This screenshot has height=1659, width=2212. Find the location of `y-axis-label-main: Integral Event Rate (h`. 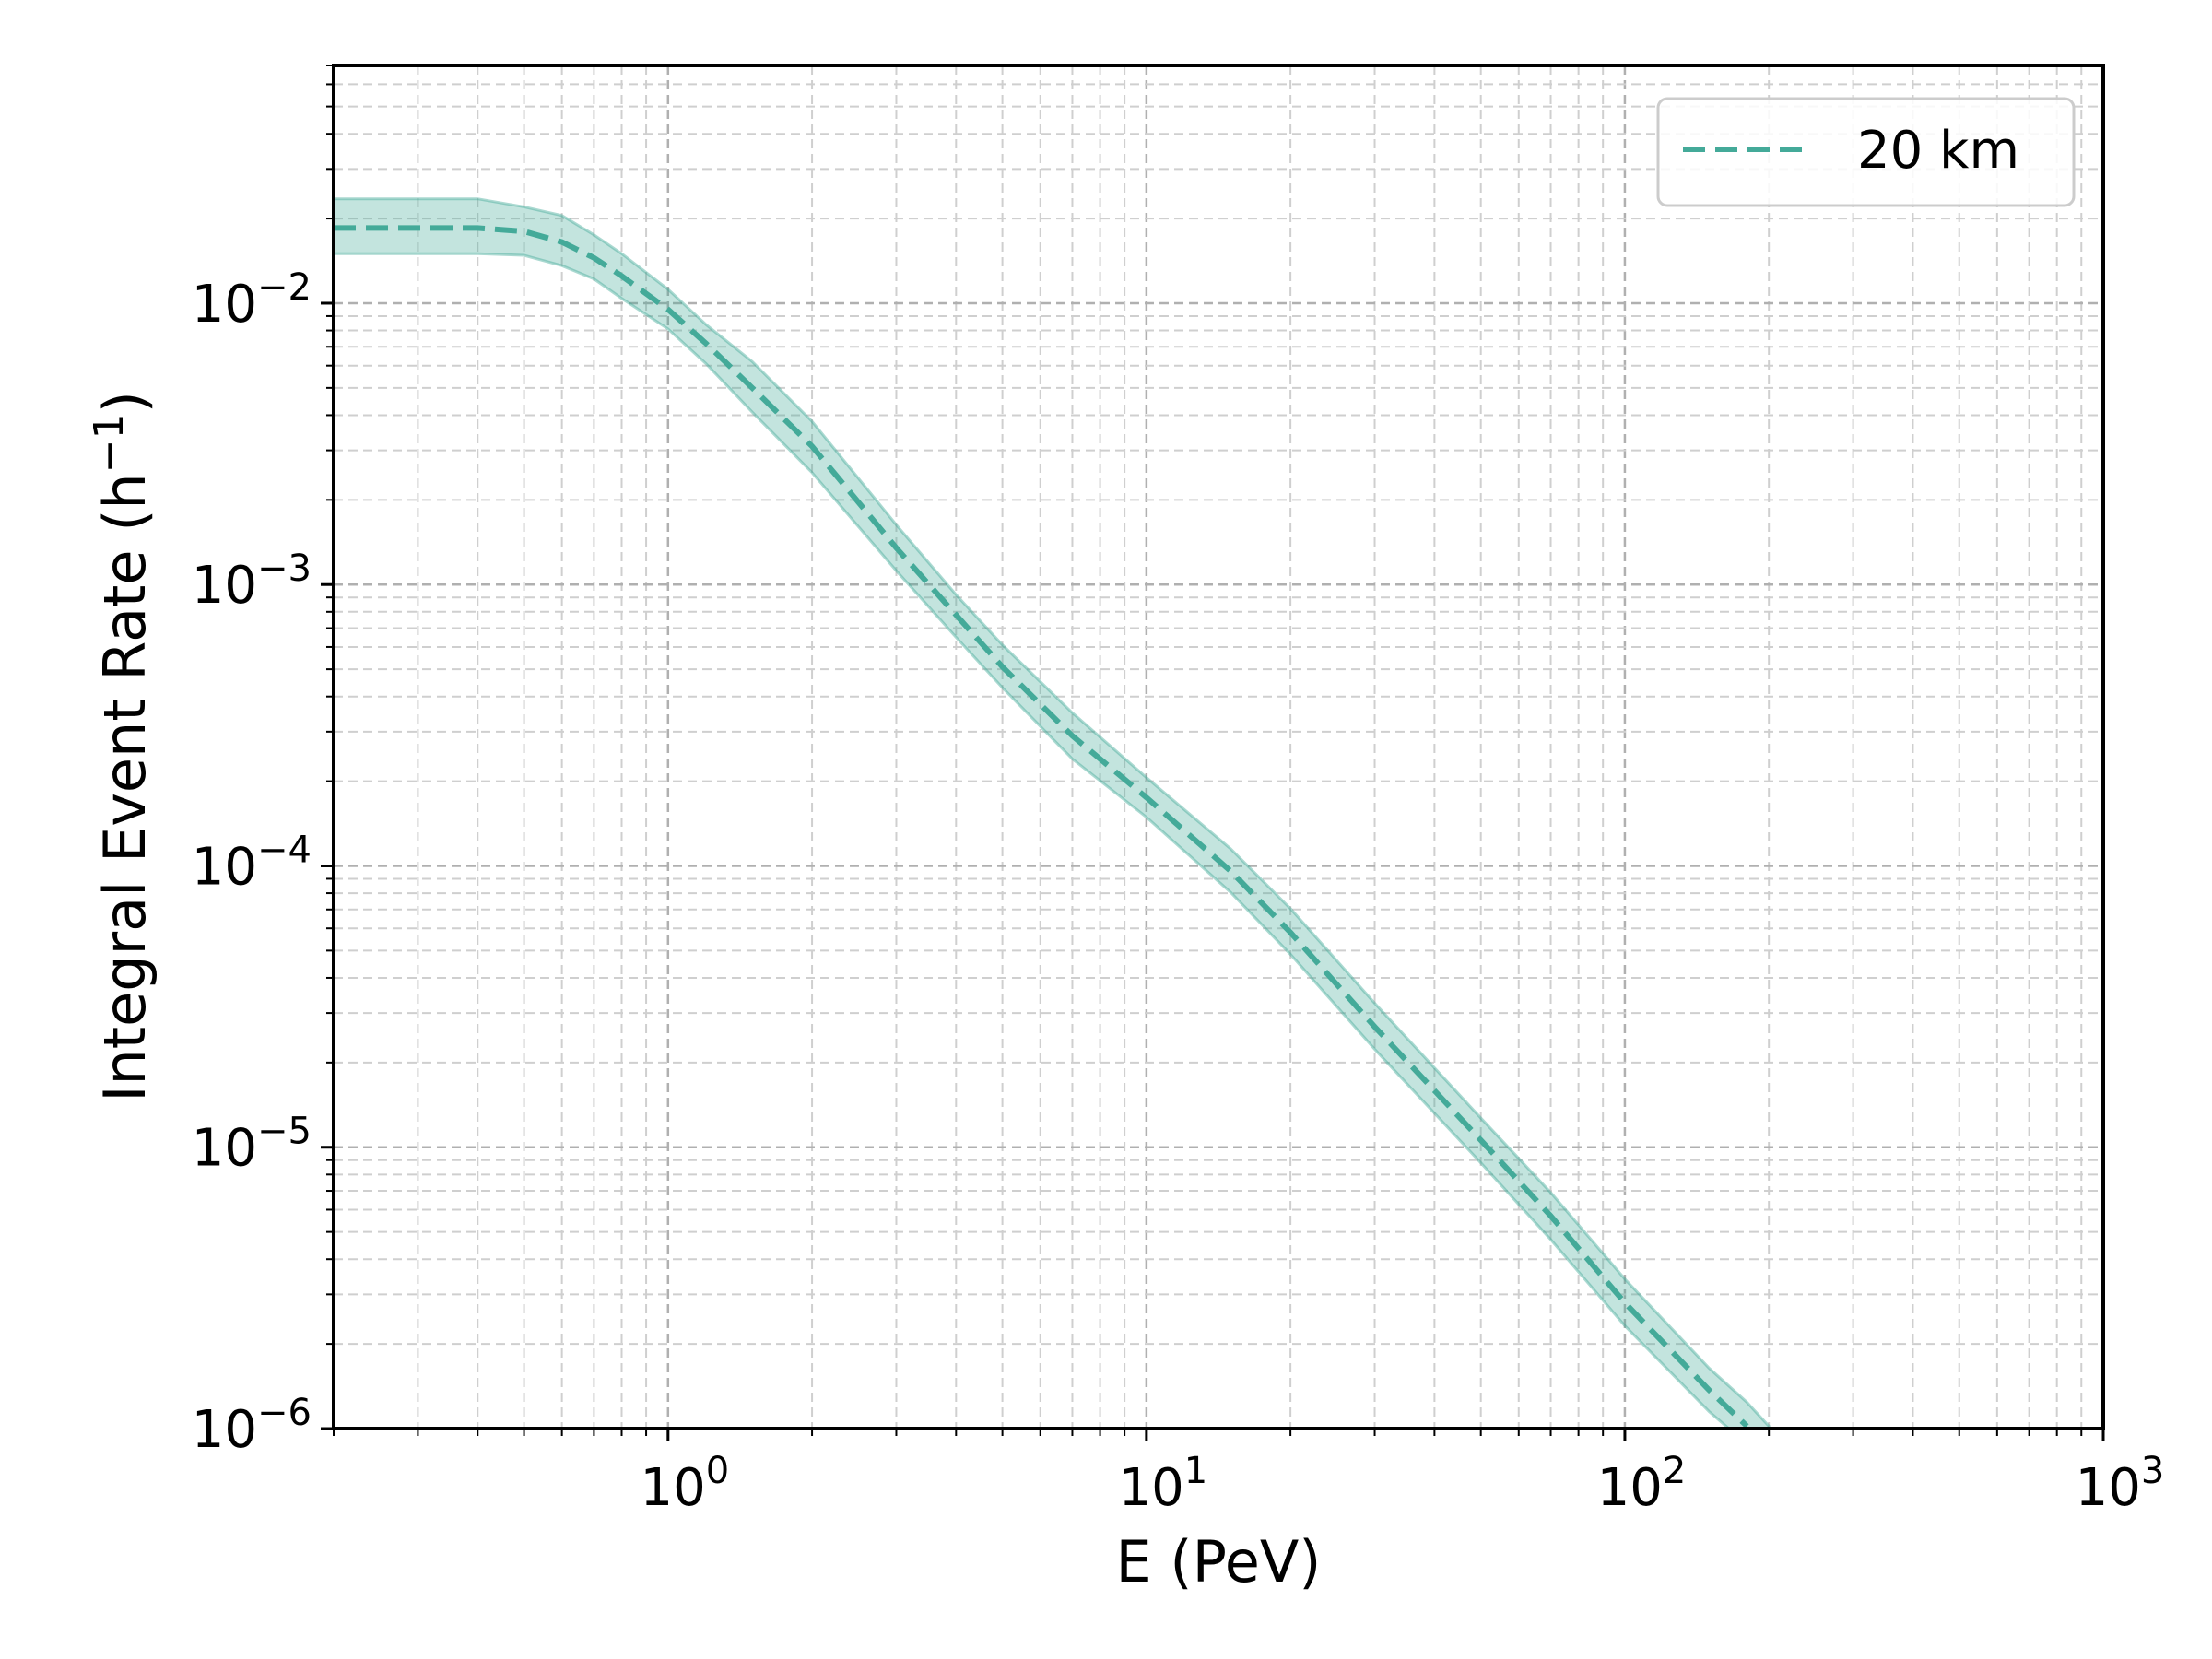

y-axis-label-main: Integral Event Rate (h is located at coordinates (125, 787).